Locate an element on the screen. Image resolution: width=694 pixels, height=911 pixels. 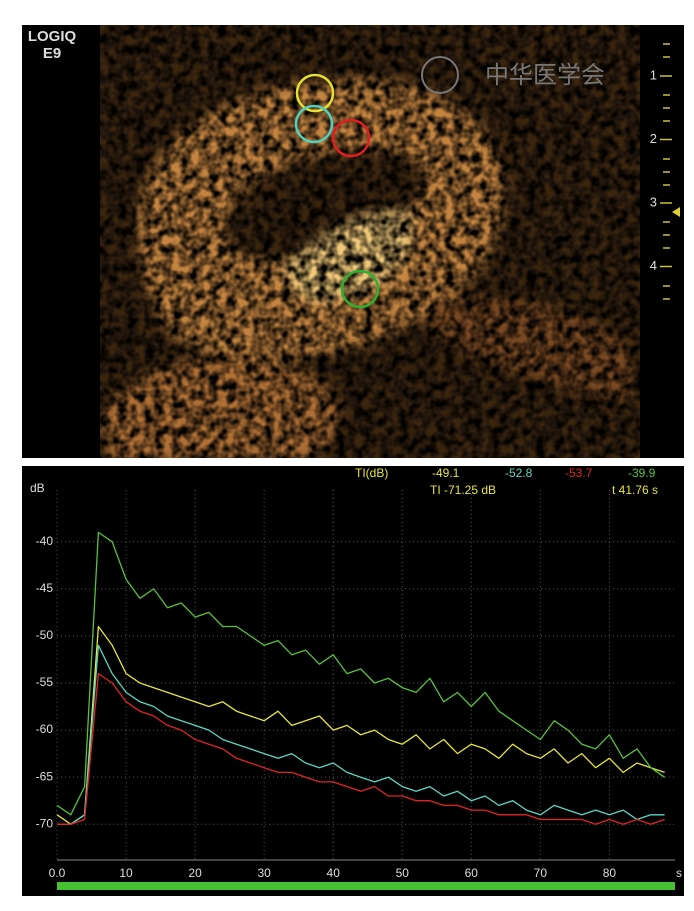
ti-readout: TI -71.25 dB is located at coordinates (463, 490).